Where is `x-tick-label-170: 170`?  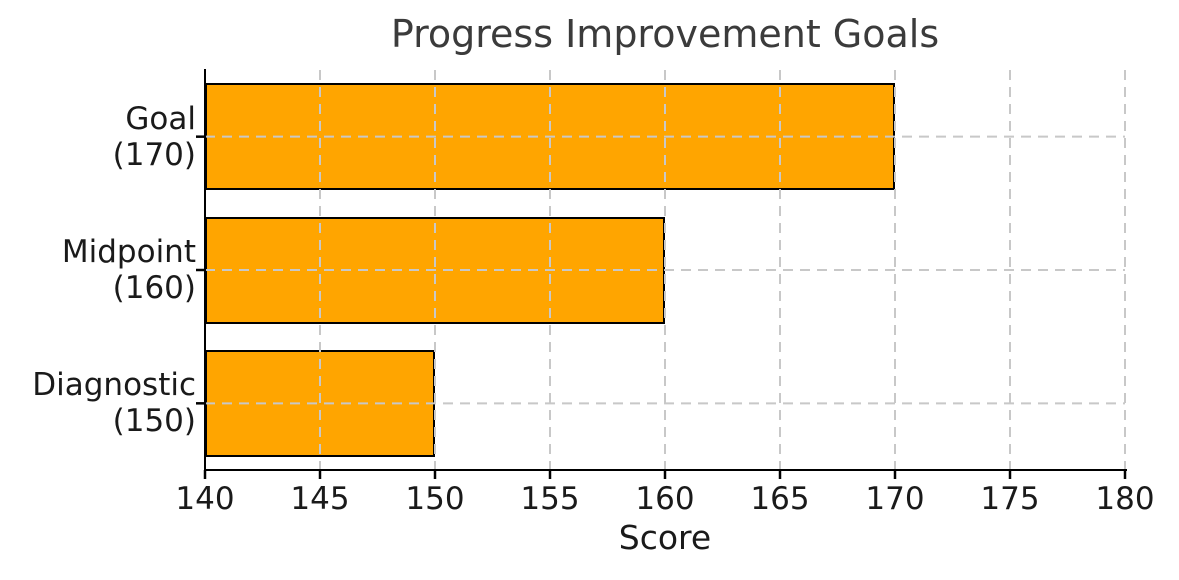
x-tick-label-170: 170 is located at coordinates (895, 499).